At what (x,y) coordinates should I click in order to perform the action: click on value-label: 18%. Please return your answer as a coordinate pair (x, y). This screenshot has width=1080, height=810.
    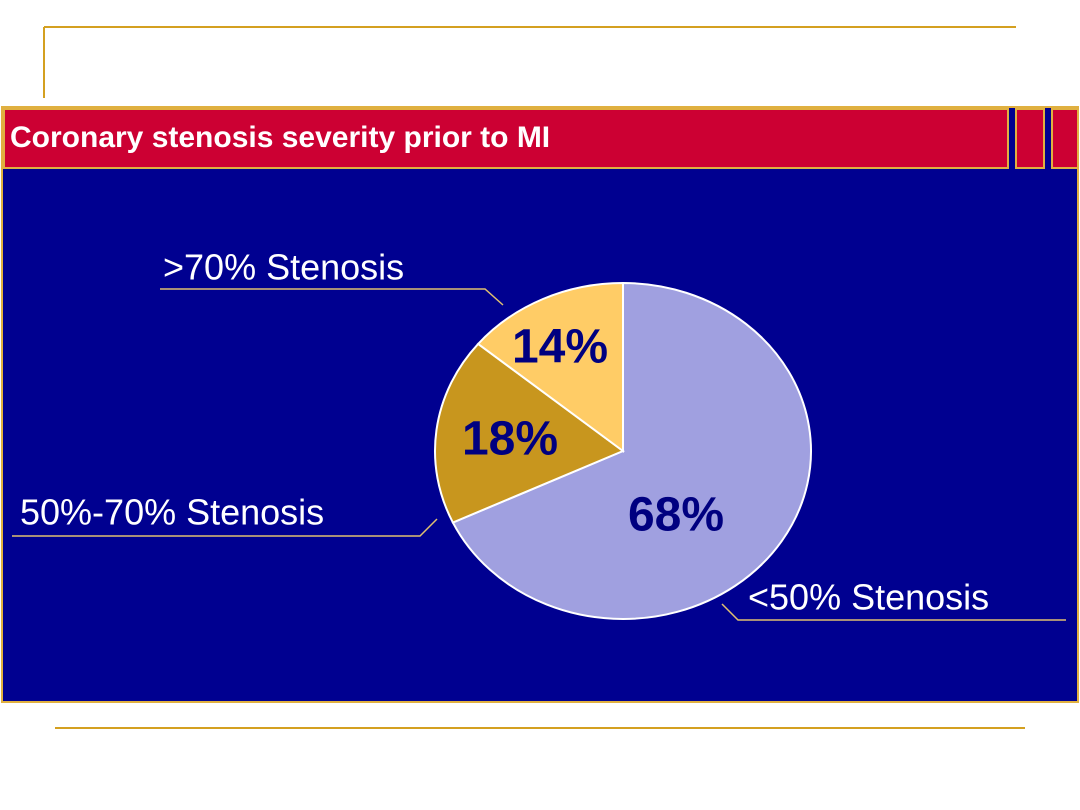
    Looking at the image, I should click on (510, 439).